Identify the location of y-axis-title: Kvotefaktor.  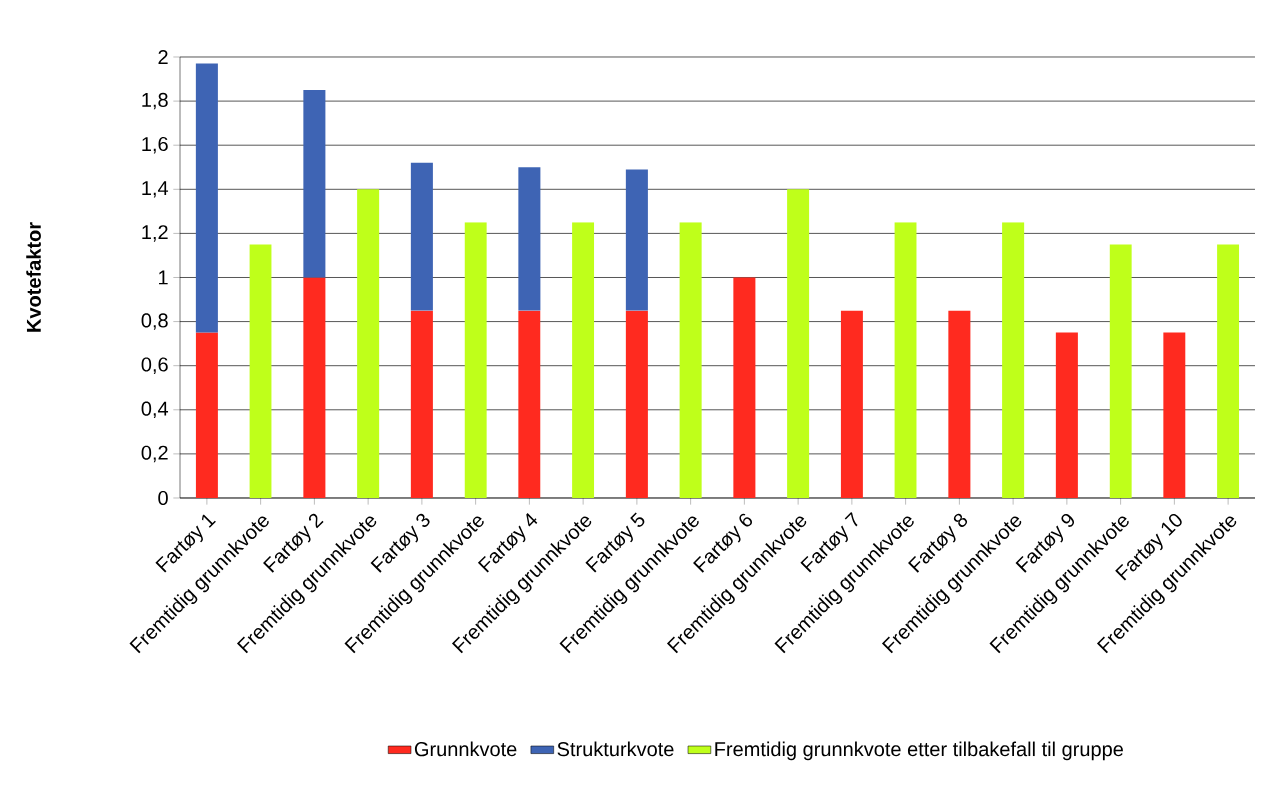
(33, 277).